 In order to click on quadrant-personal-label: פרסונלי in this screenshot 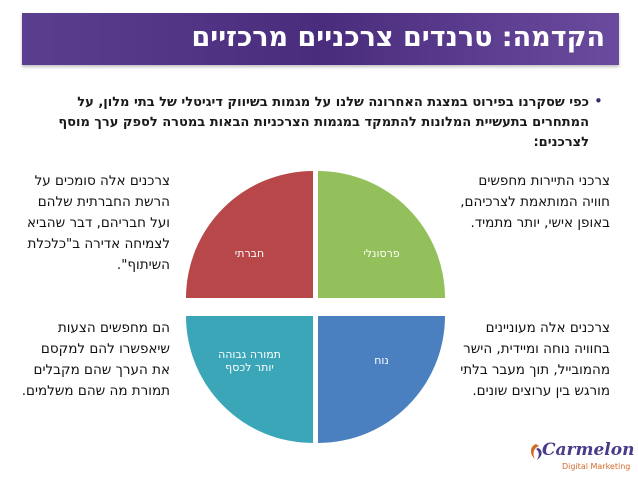, I will do `click(381, 253)`.